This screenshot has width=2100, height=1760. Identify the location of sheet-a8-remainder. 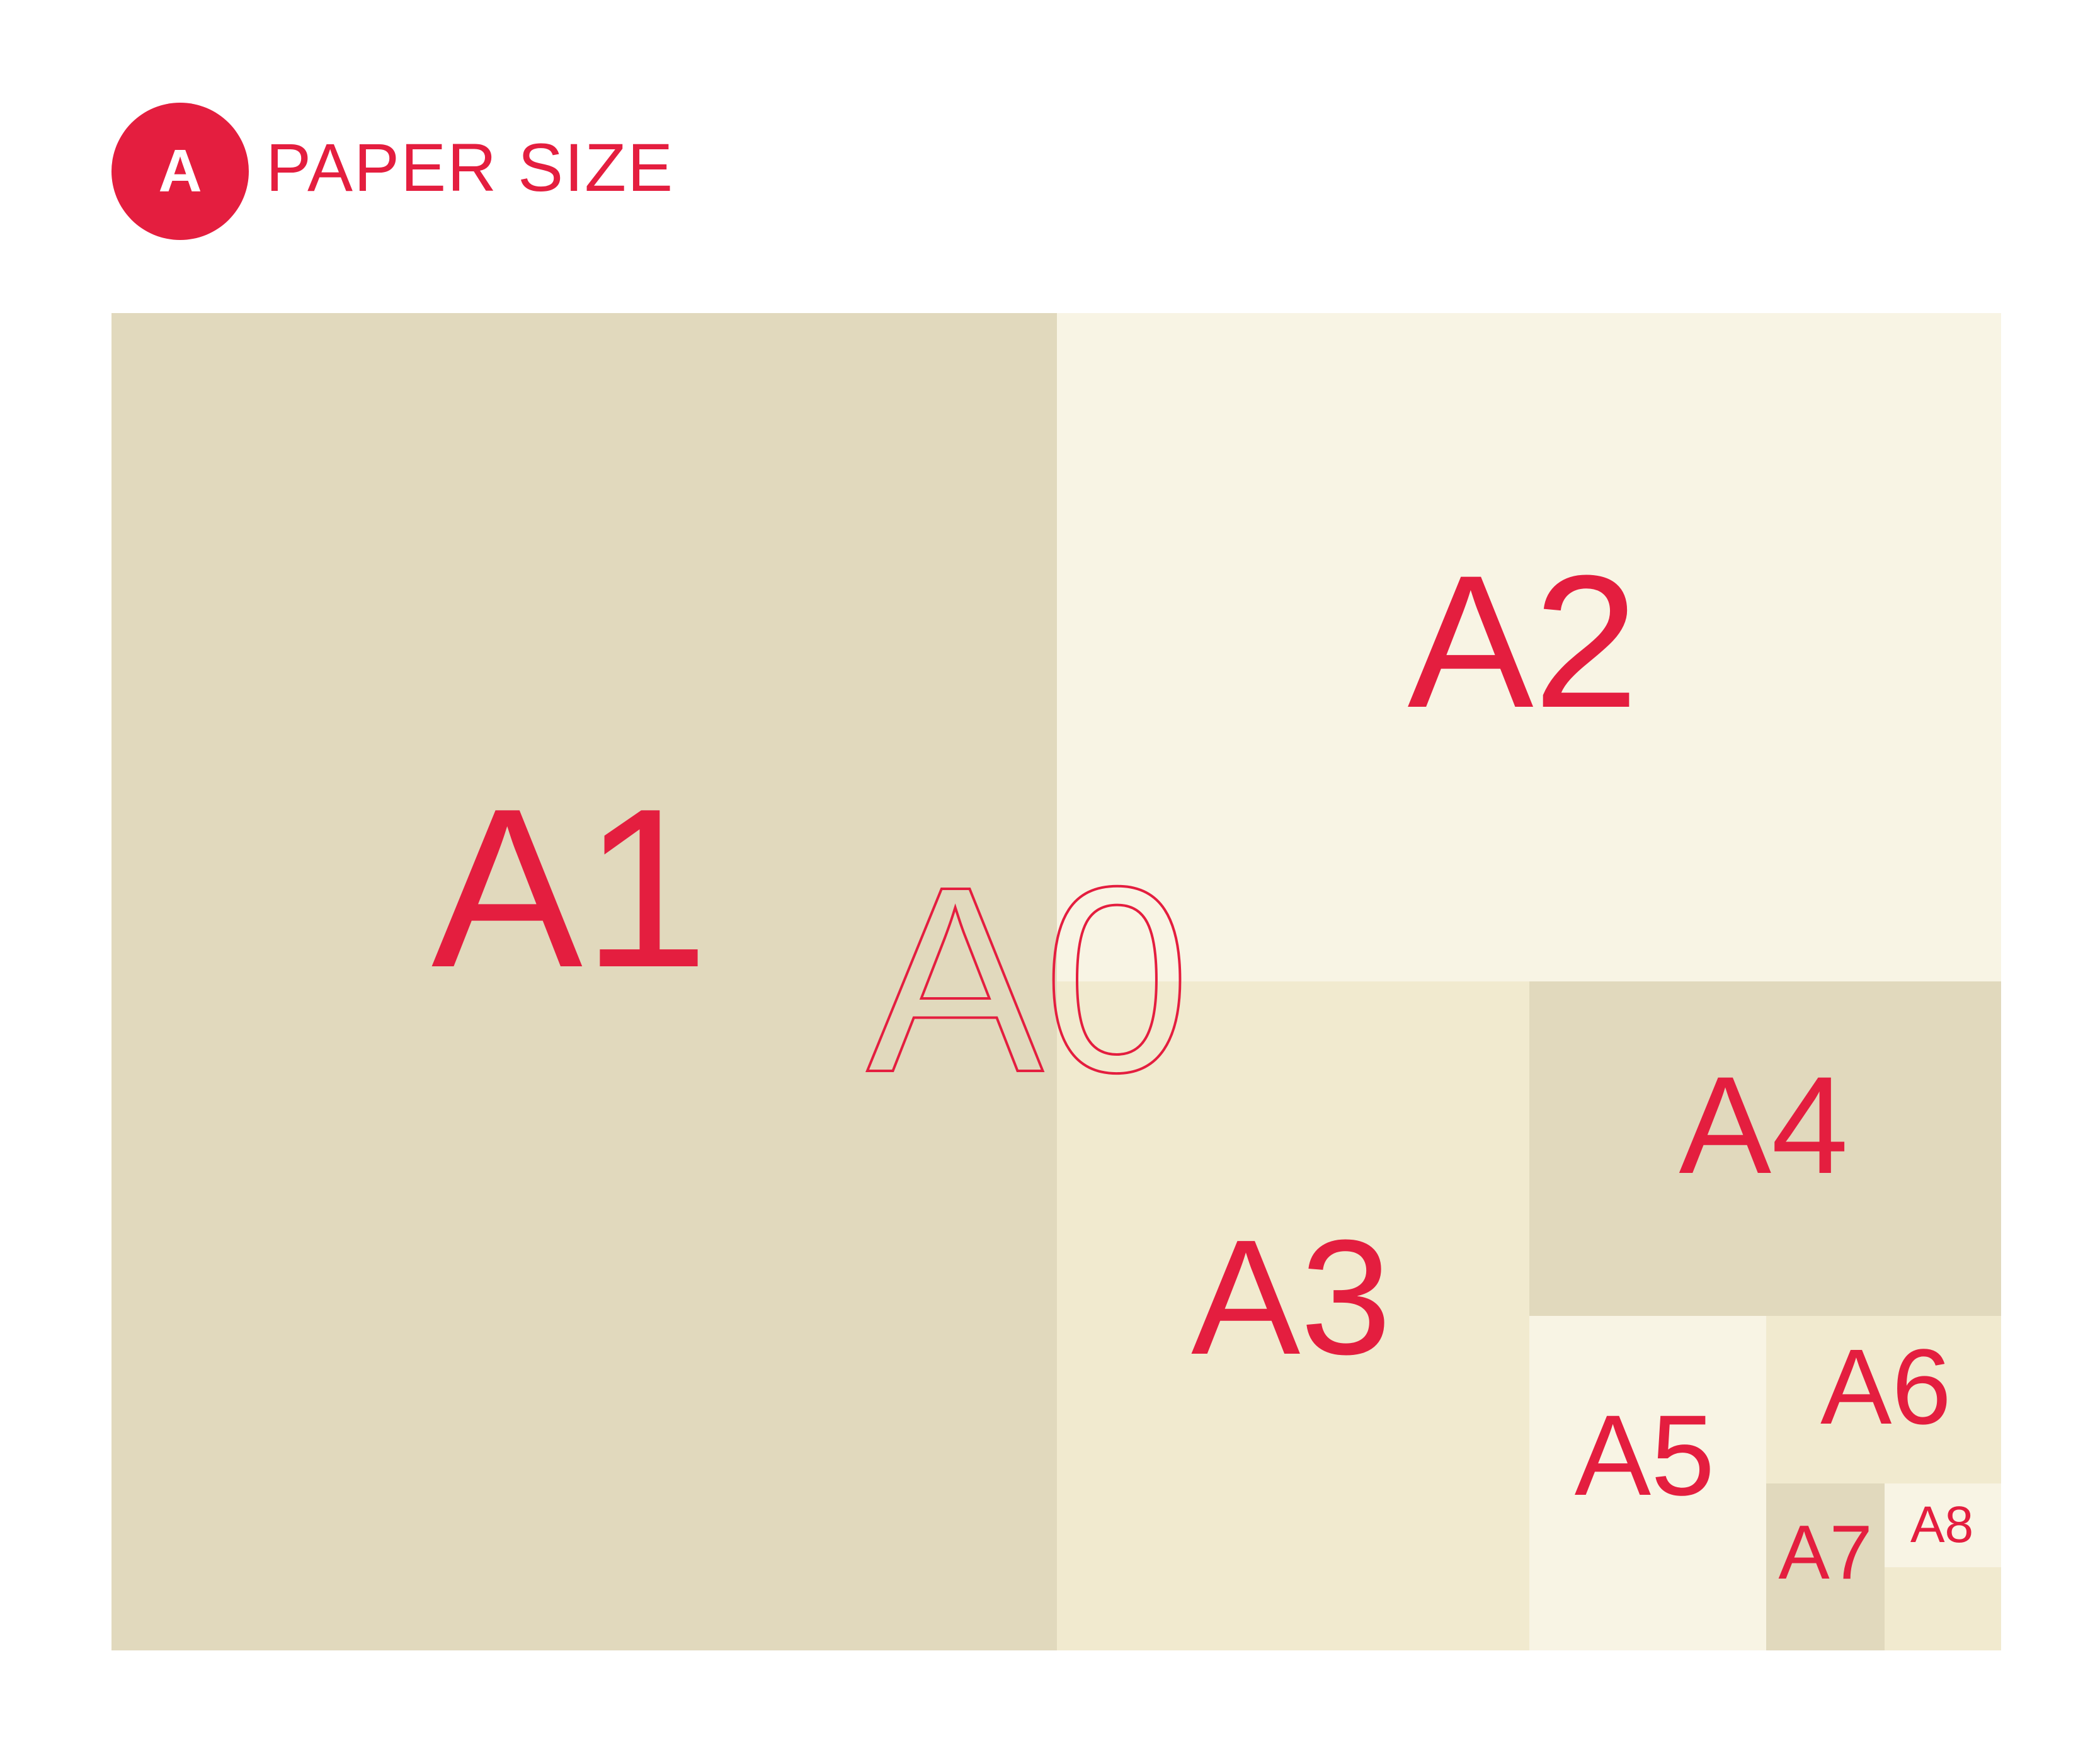
(1943, 1608).